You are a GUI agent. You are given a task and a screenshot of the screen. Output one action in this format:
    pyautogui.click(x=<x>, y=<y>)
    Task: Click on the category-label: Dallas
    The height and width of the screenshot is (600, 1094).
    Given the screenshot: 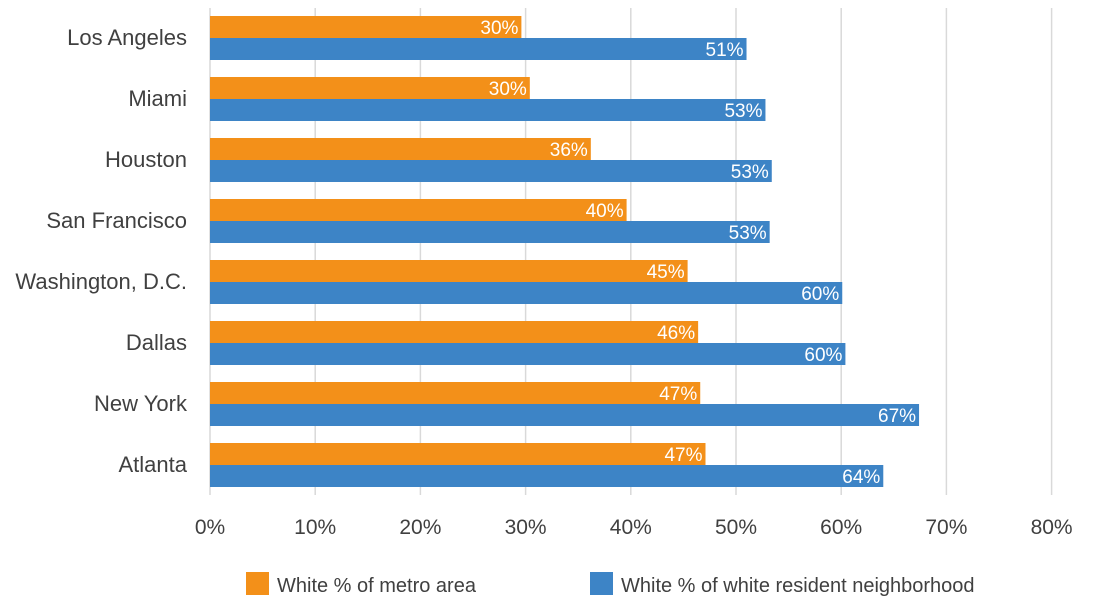 What is the action you would take?
    pyautogui.click(x=156, y=342)
    